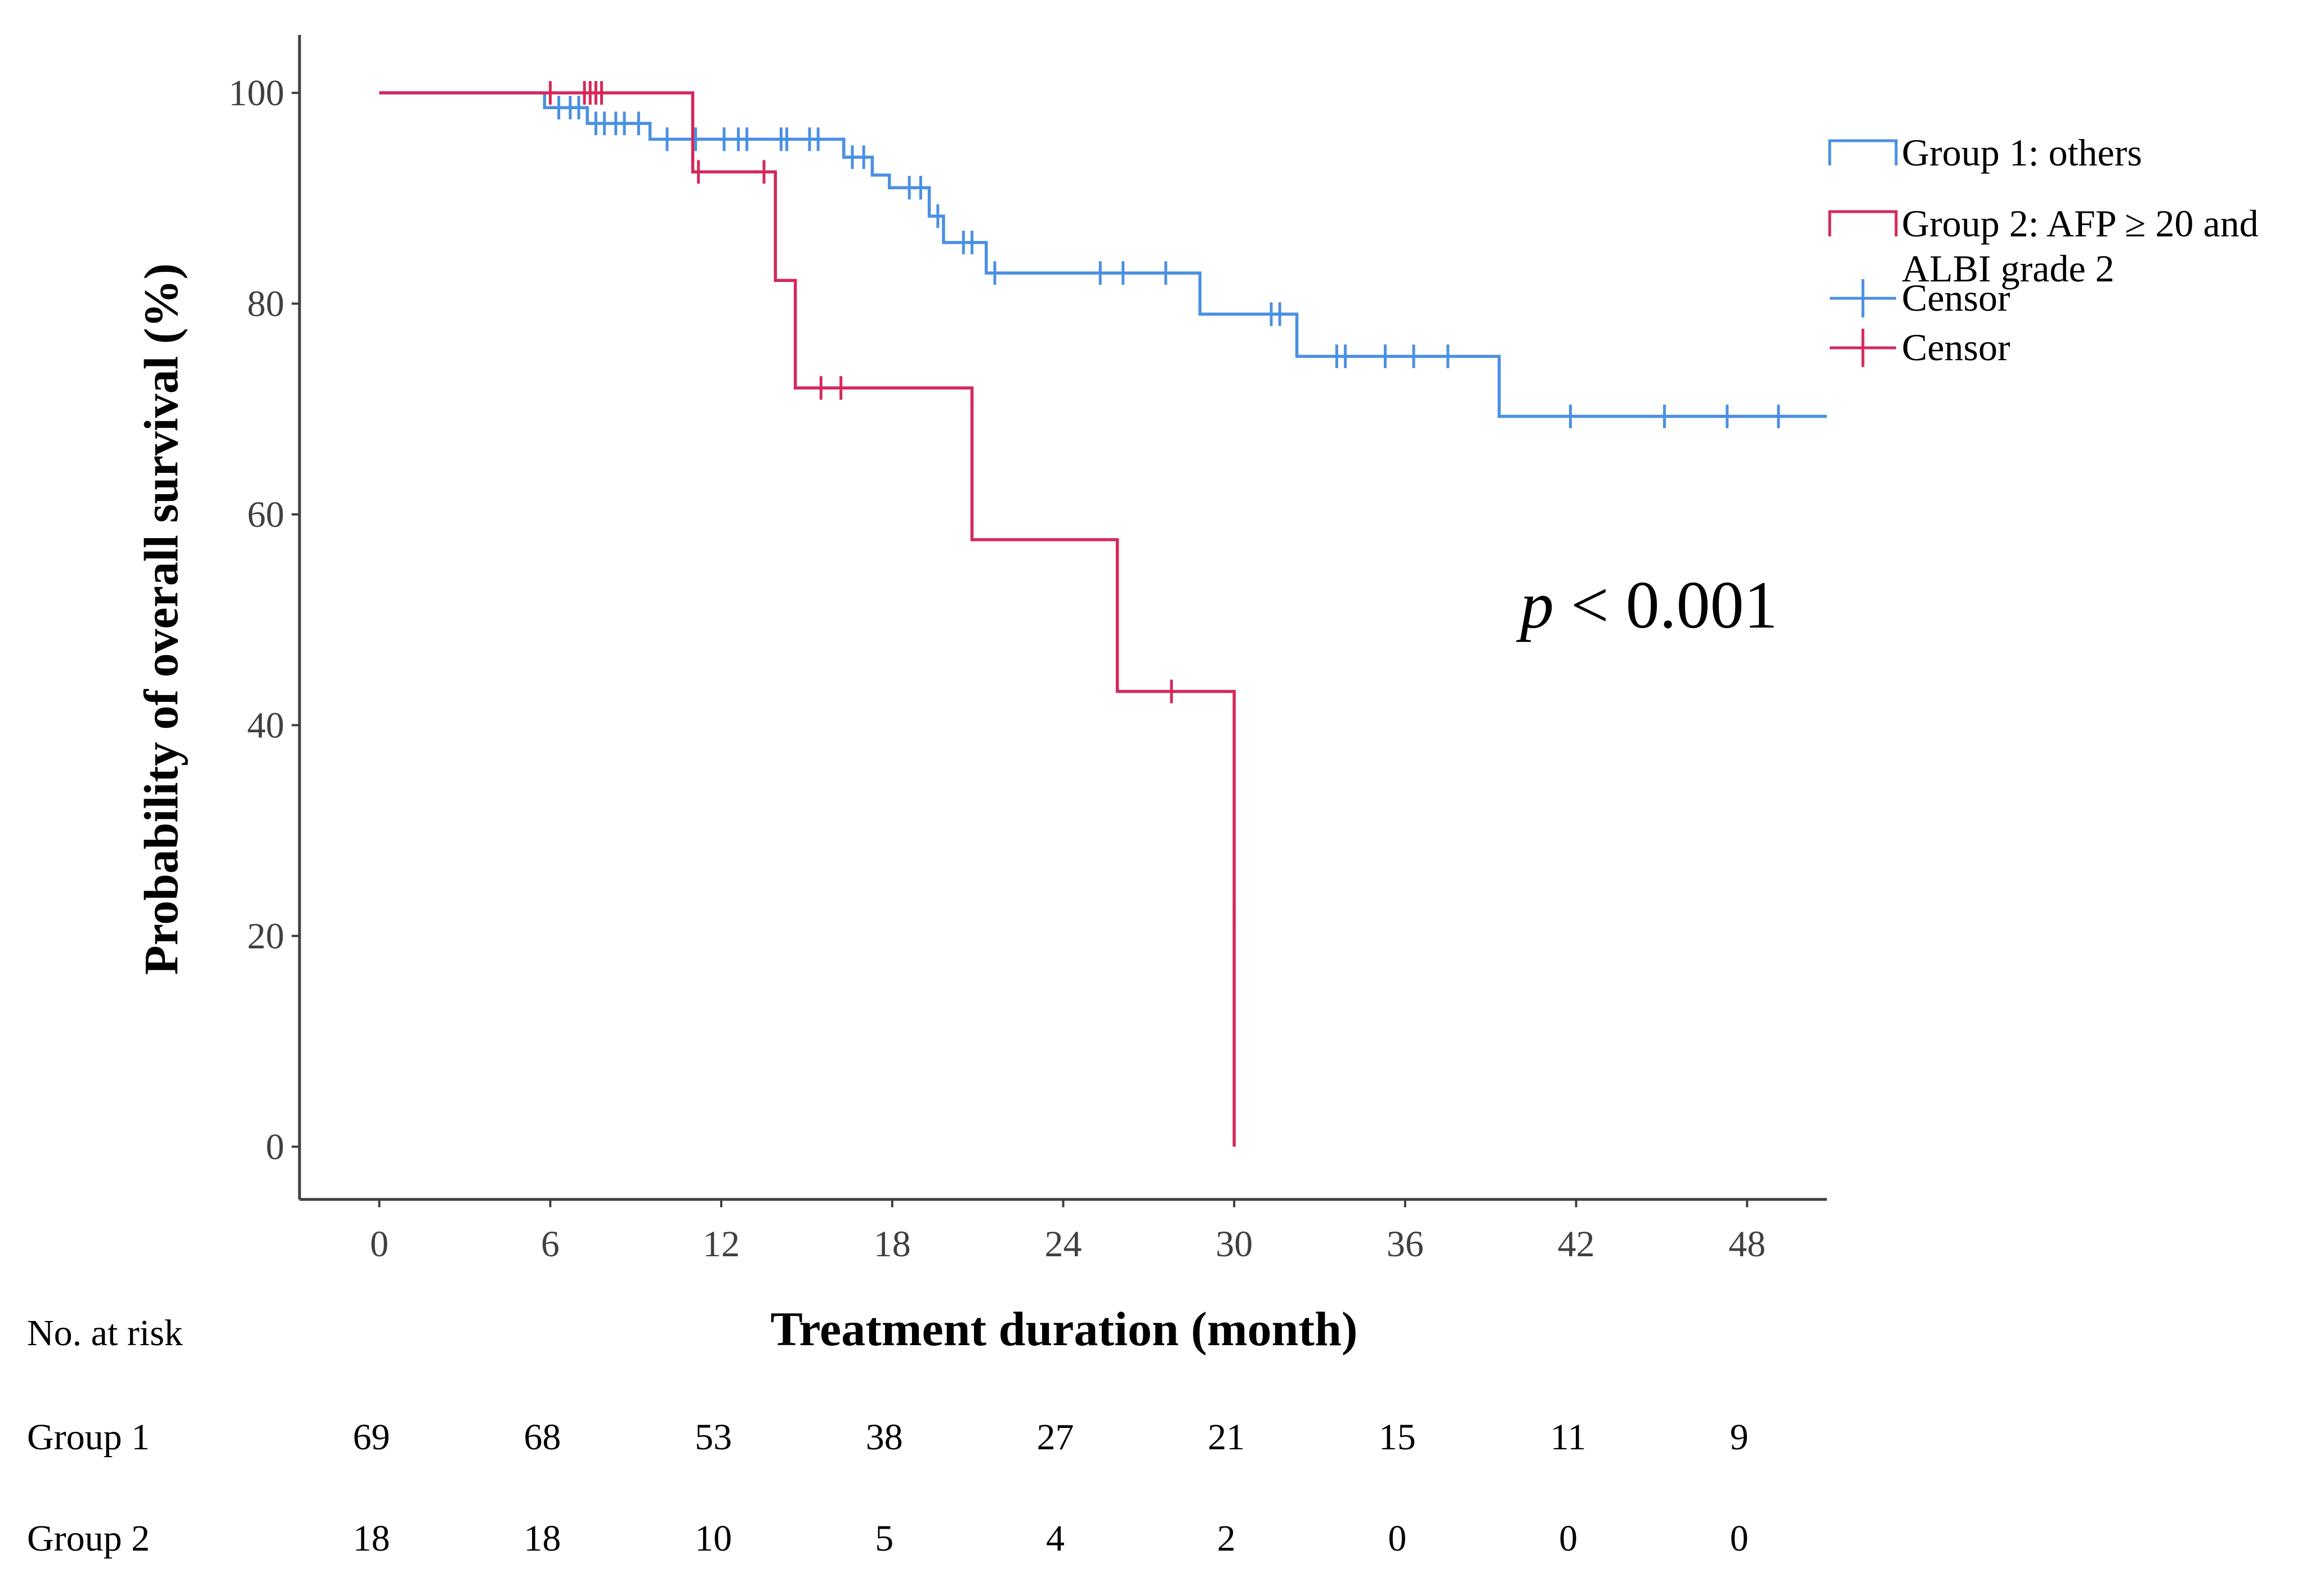 The height and width of the screenshot is (1572, 2324). Describe the element at coordinates (884, 1437) in the screenshot. I see `risk-count: 38` at that location.